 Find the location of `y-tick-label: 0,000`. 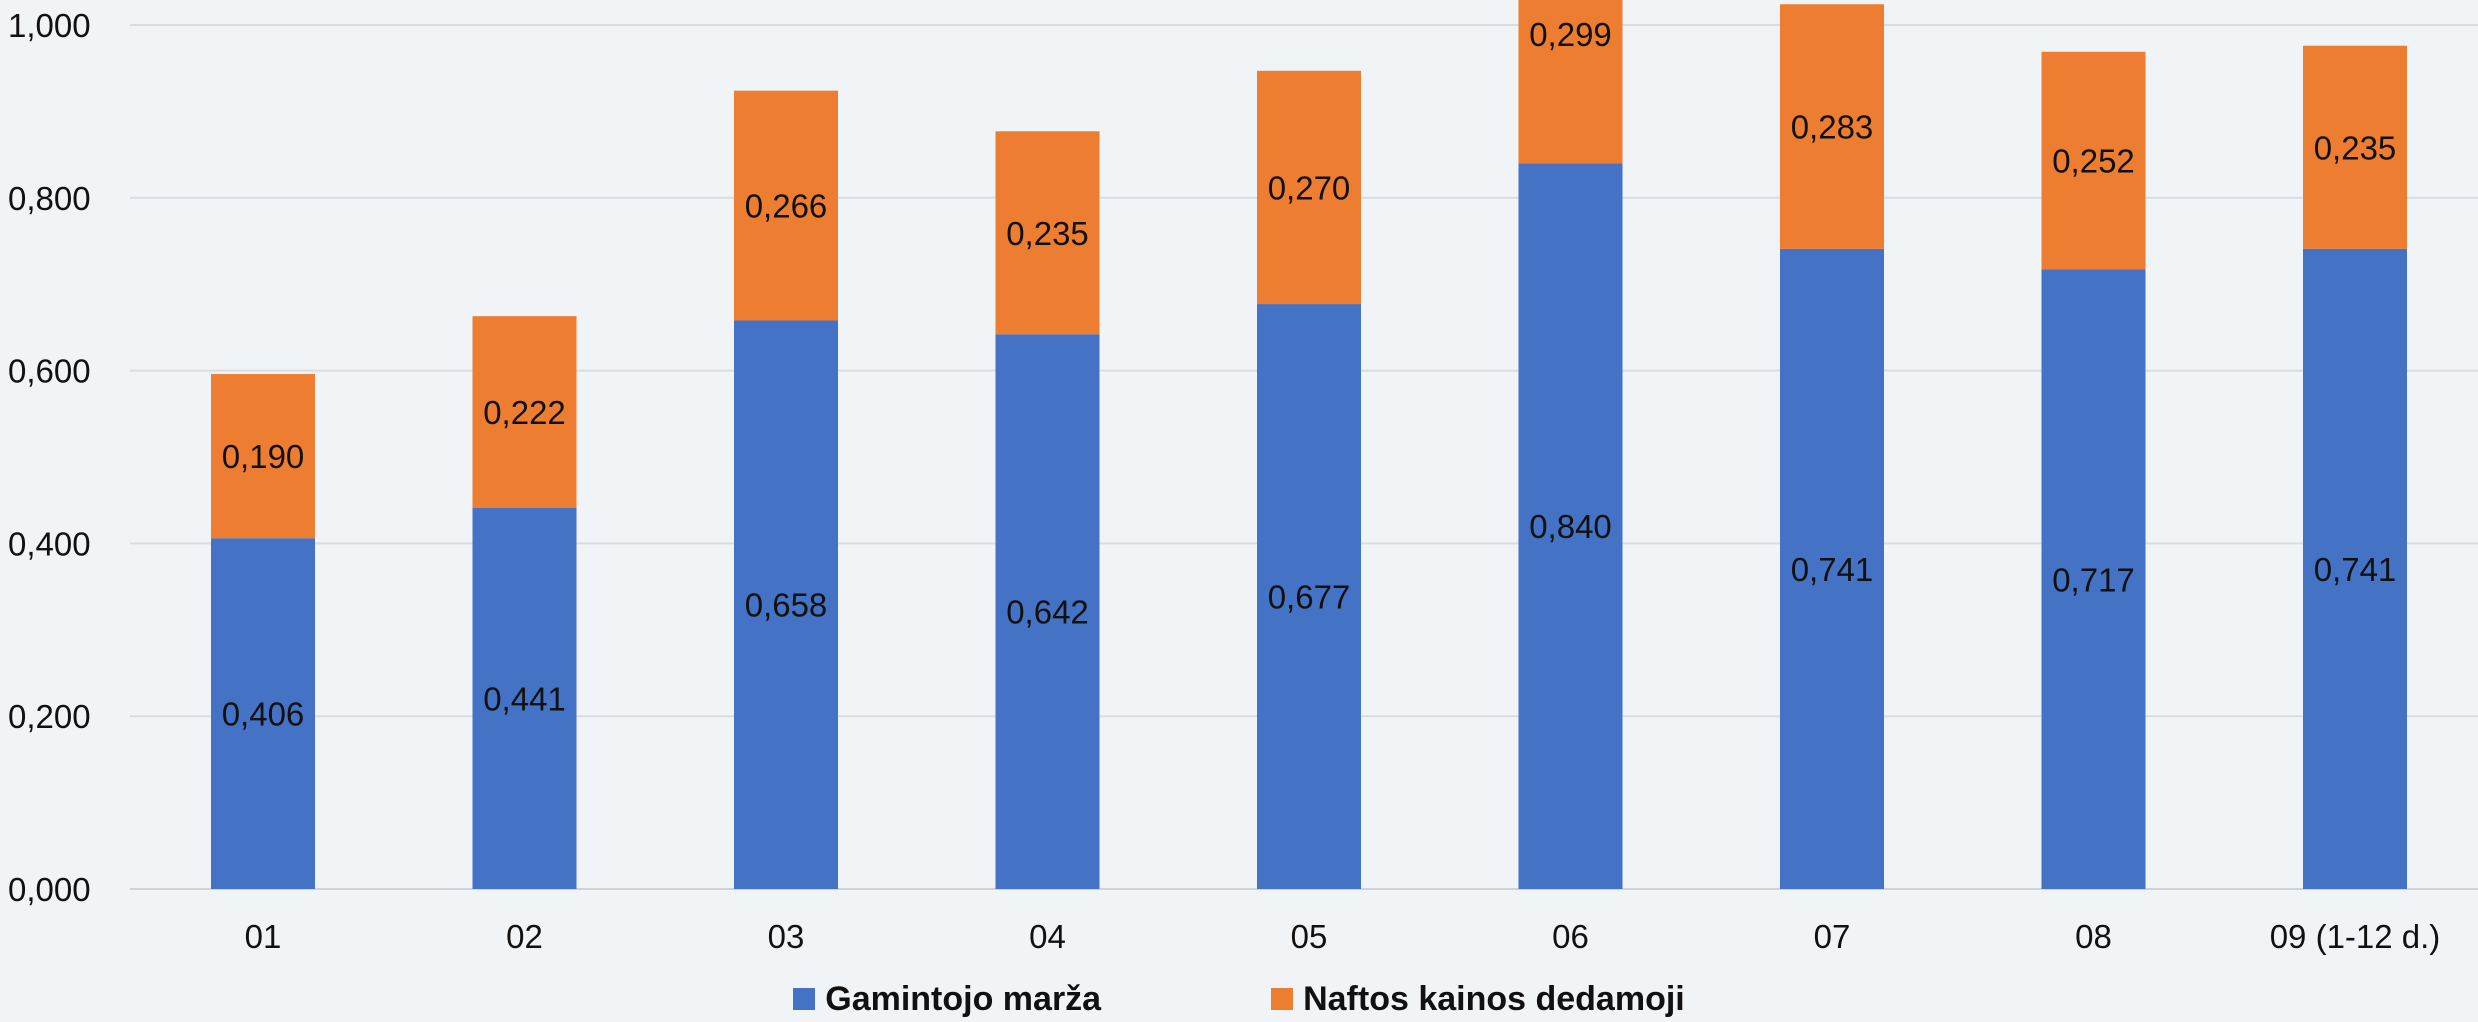

y-tick-label: 0,000 is located at coordinates (49, 889).